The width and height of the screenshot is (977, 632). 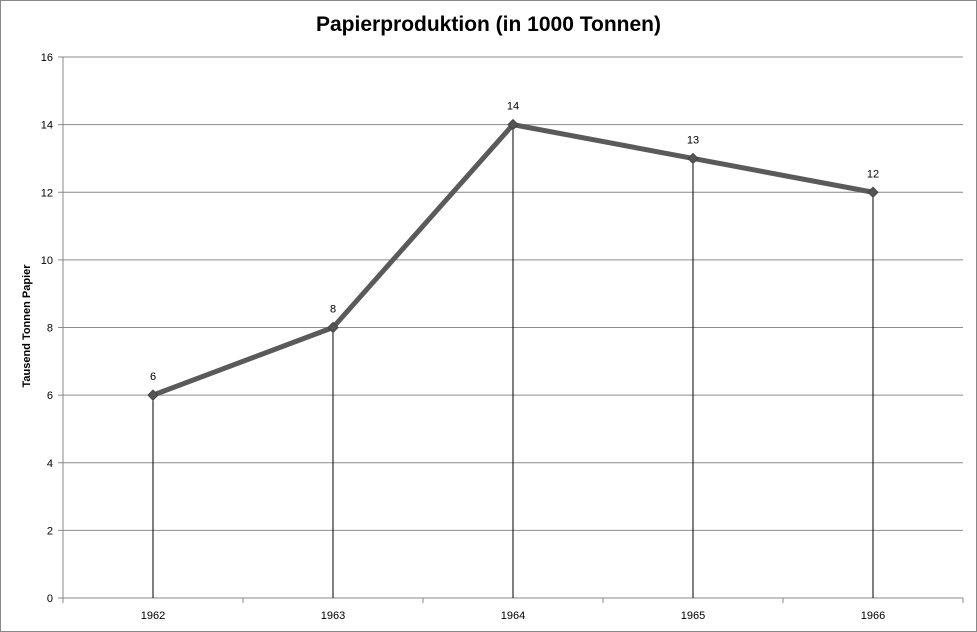 What do you see at coordinates (873, 616) in the screenshot?
I see `x-tick-label: 1966` at bounding box center [873, 616].